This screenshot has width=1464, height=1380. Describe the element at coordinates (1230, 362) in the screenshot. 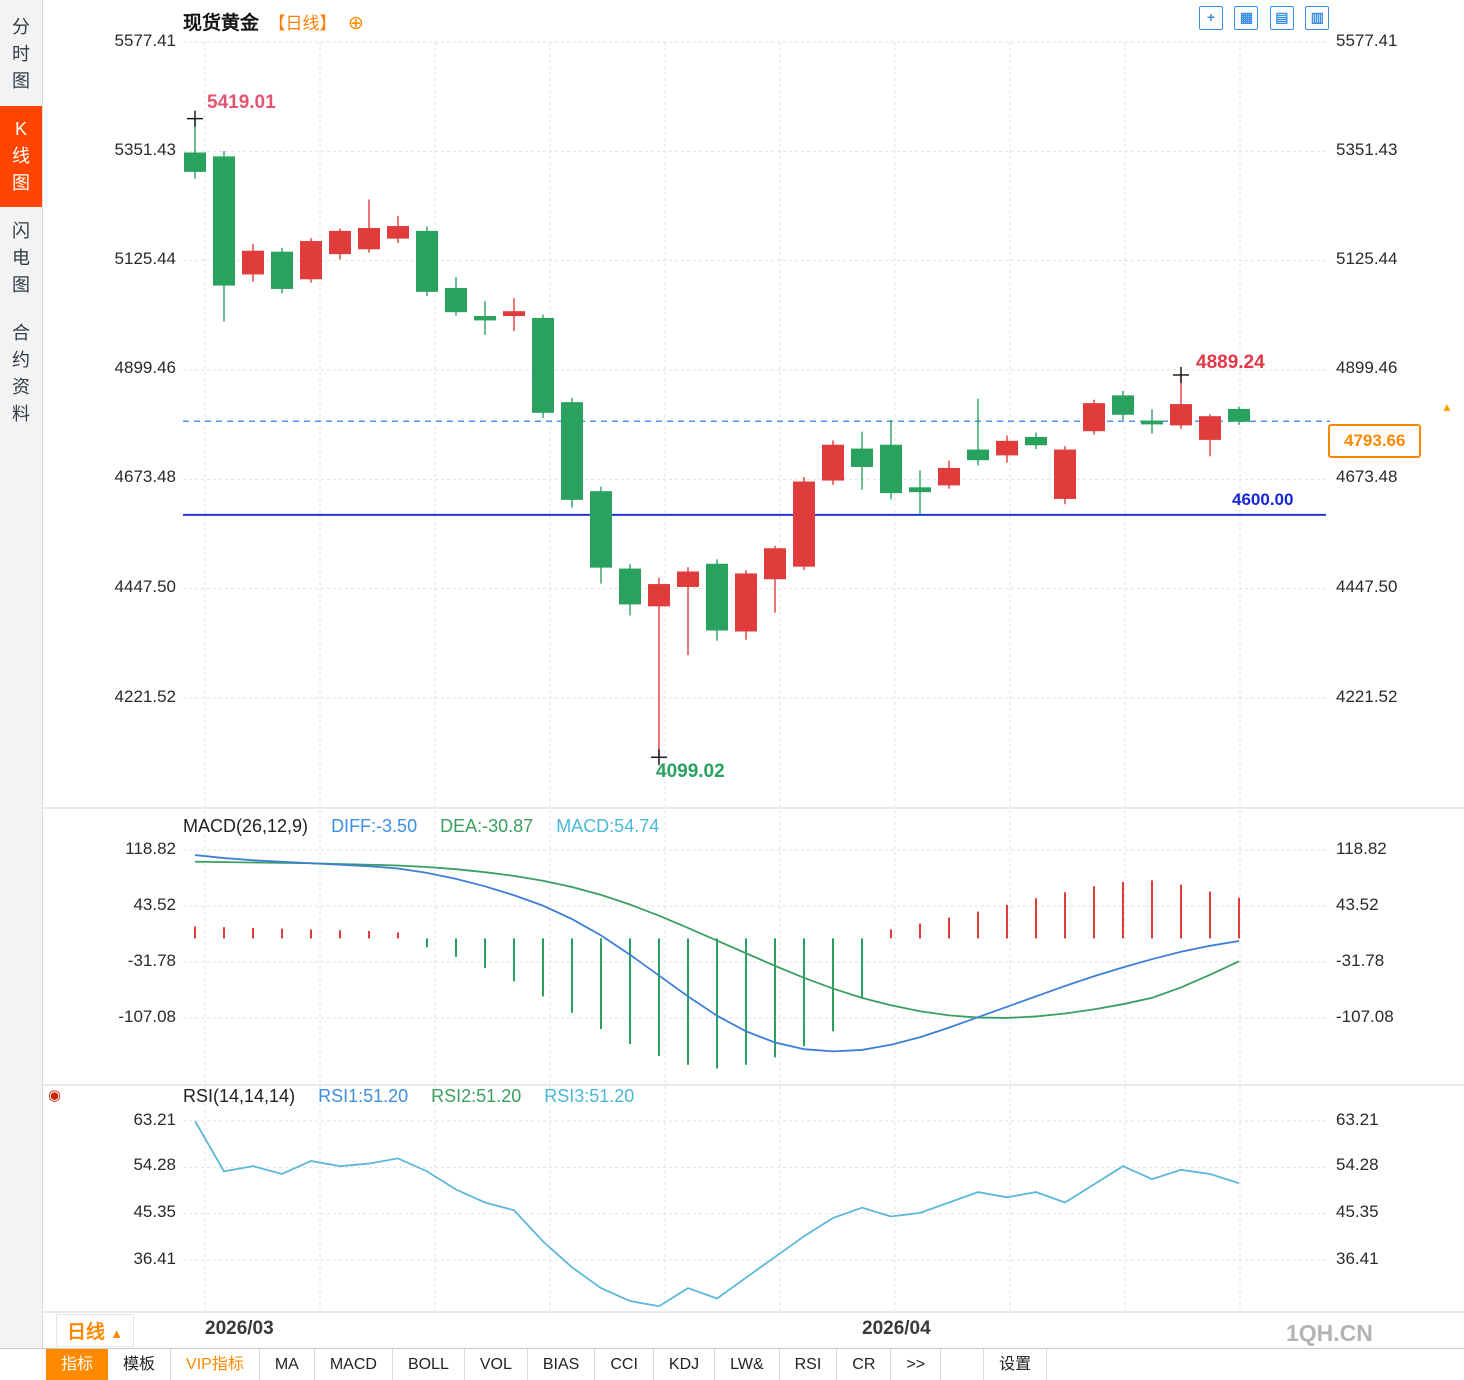

I see `recent-high-label: 4889.24` at that location.